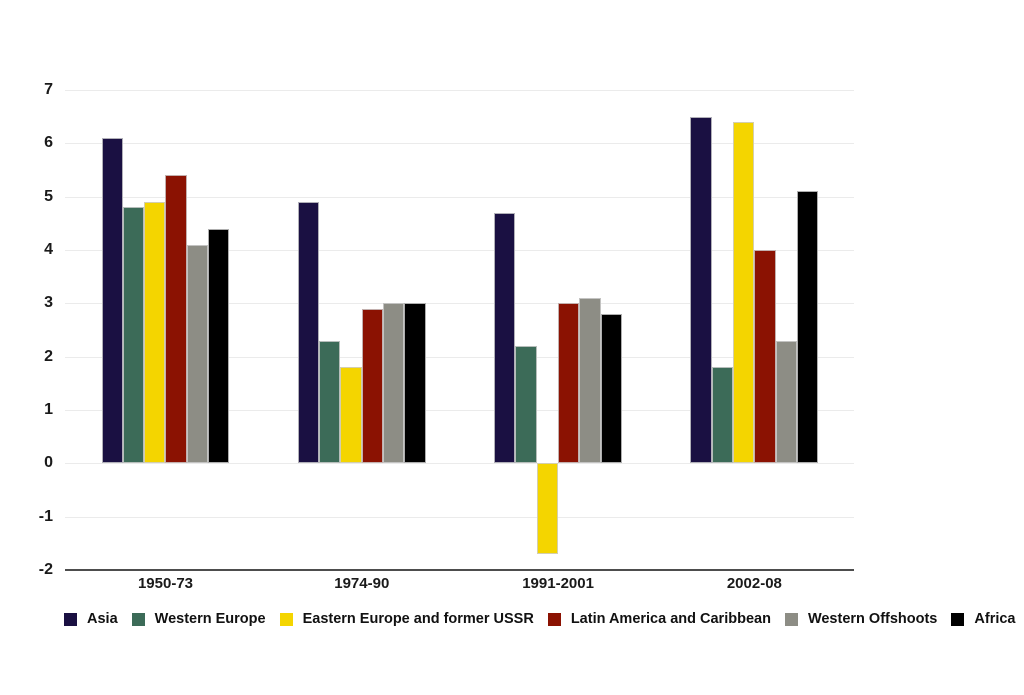  What do you see at coordinates (995, 619) in the screenshot?
I see `legend-label: Africa` at bounding box center [995, 619].